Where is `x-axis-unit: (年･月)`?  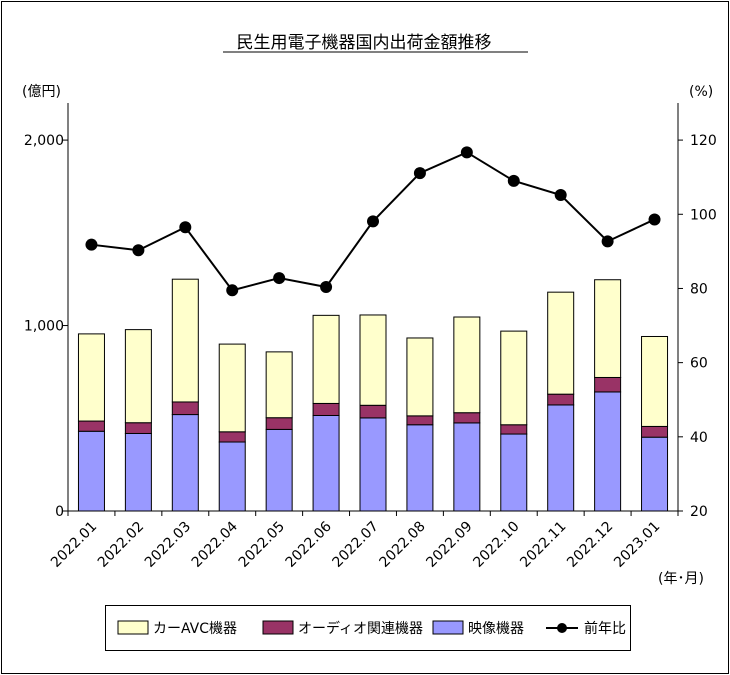
x-axis-unit: (年･月) is located at coordinates (681, 579).